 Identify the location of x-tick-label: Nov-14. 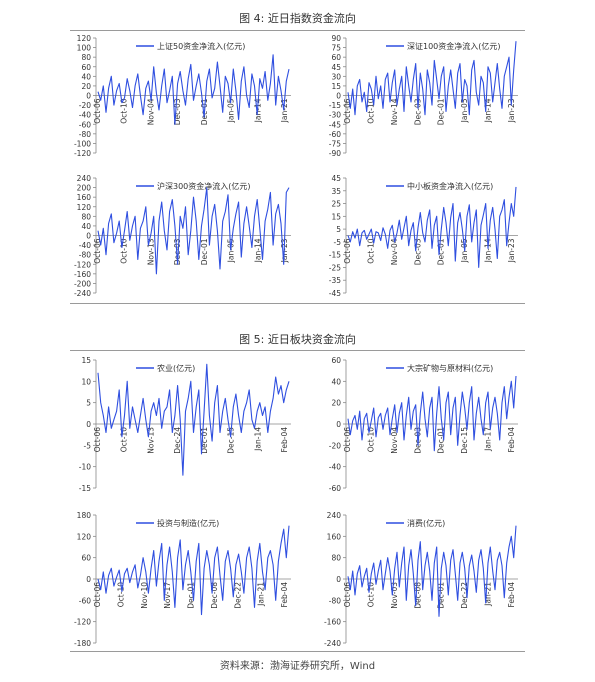
(394, 111).